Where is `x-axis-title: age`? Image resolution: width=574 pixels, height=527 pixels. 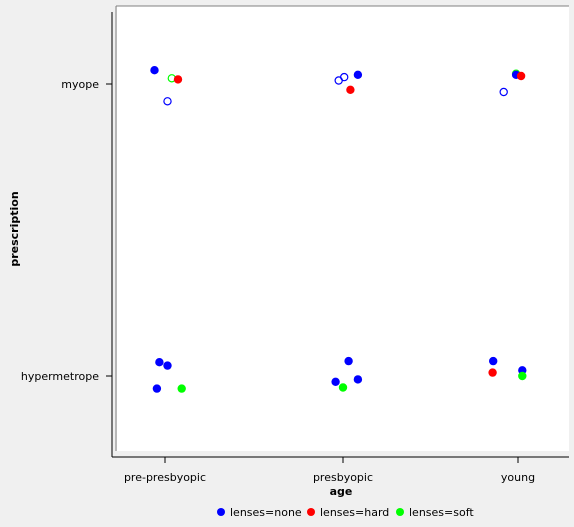
x-axis-title: age is located at coordinates (341, 491).